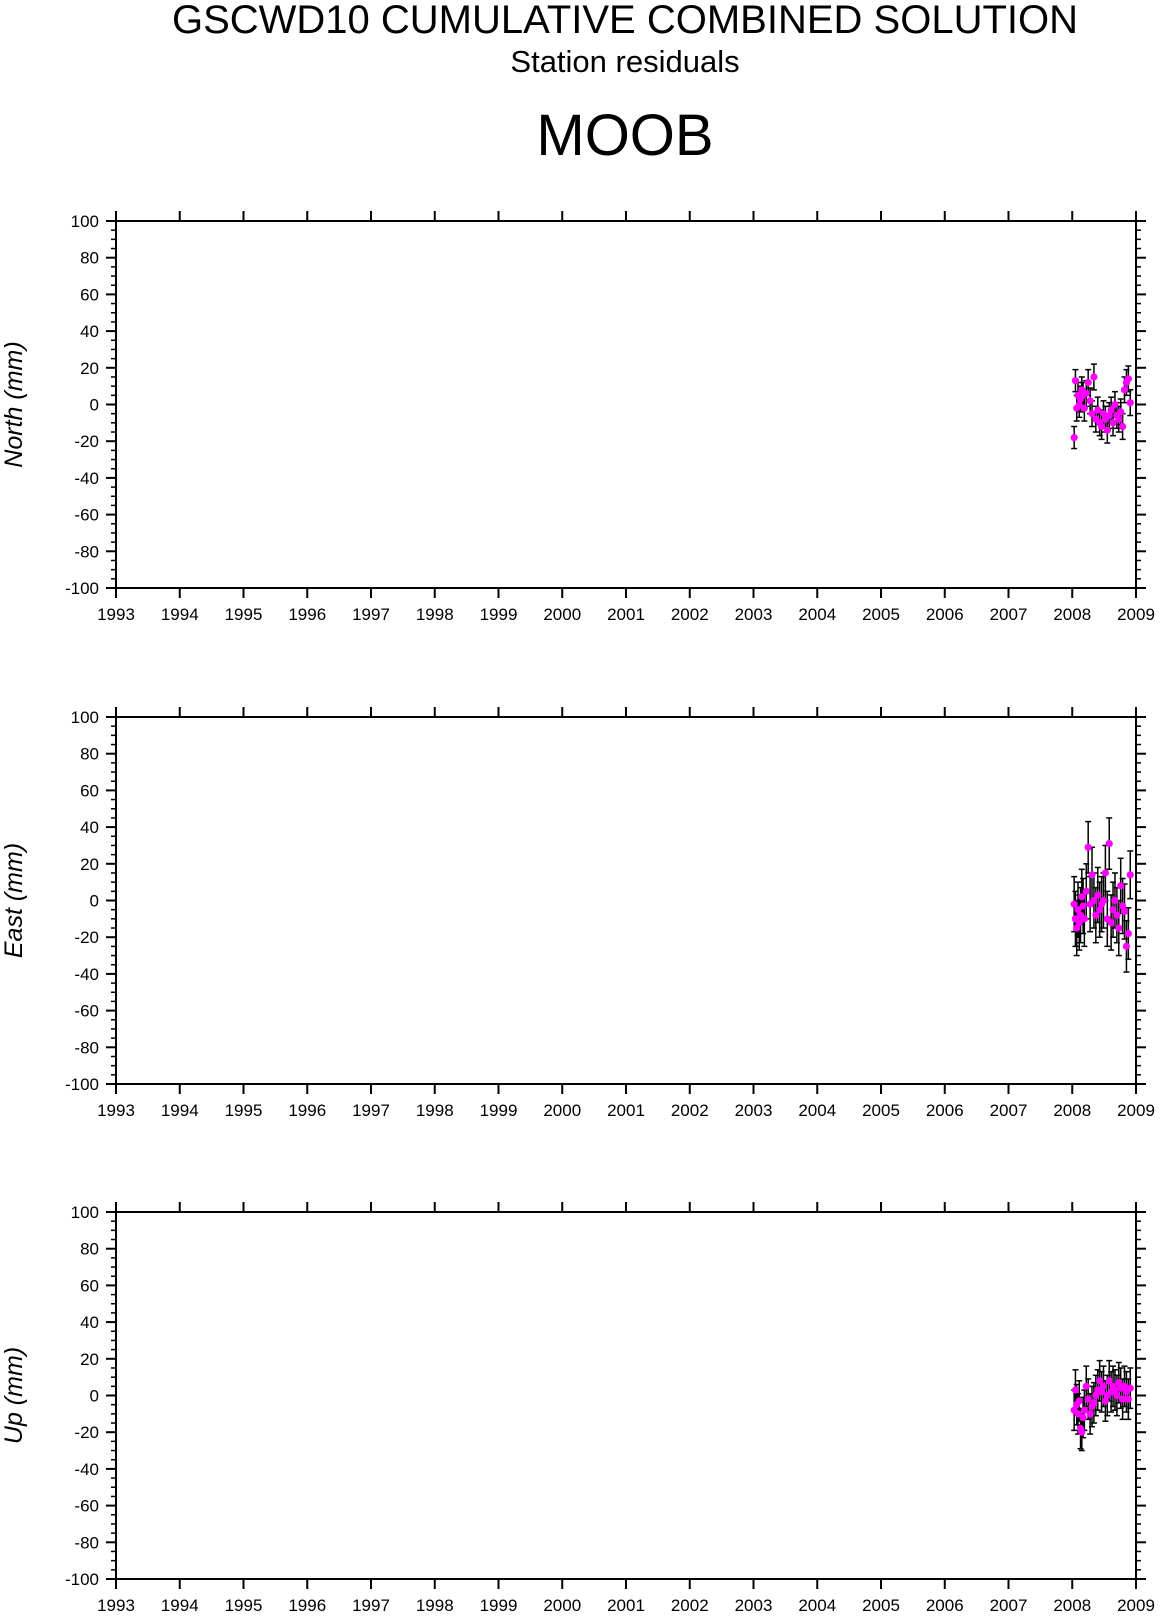 The height and width of the screenshot is (1621, 1160). What do you see at coordinates (89, 754) in the screenshot?
I see `y-tick-label: 80` at bounding box center [89, 754].